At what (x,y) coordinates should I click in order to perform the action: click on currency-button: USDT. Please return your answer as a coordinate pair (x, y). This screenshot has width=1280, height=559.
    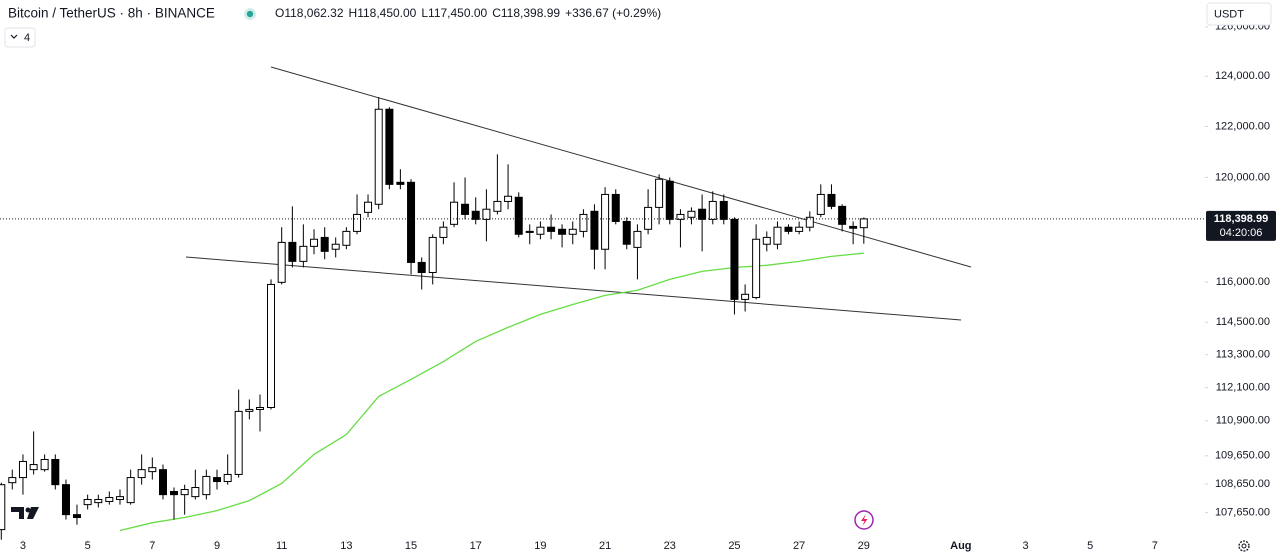
    Looking at the image, I should click on (1239, 14).